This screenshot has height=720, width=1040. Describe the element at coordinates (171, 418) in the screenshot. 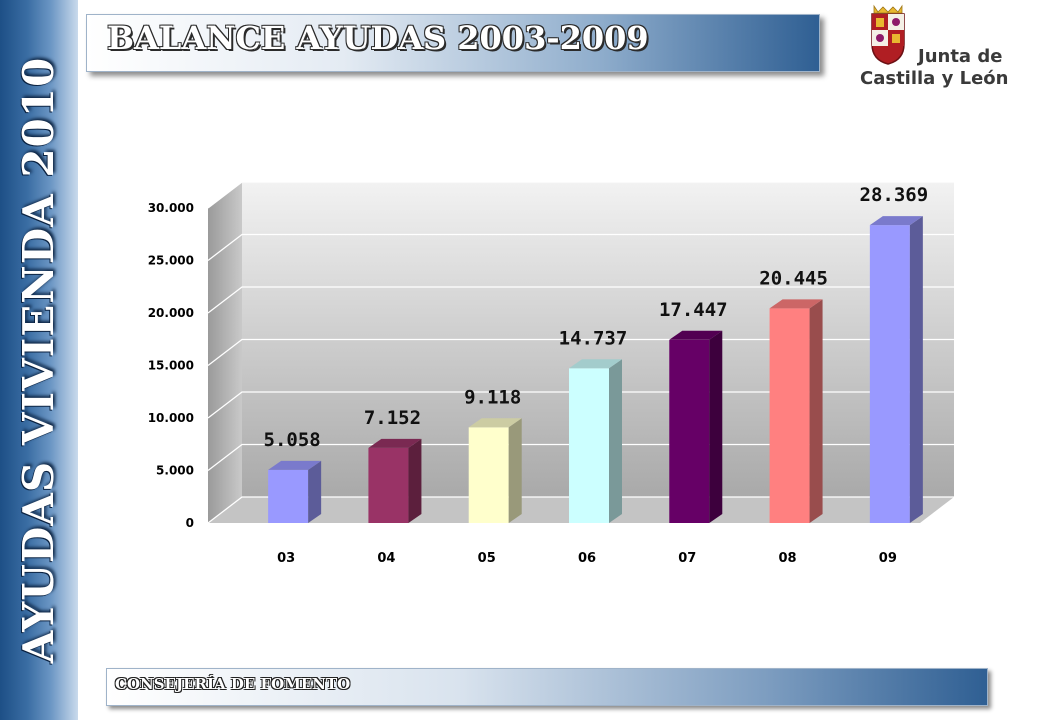

I see `y-tick-label: 10.000` at that location.